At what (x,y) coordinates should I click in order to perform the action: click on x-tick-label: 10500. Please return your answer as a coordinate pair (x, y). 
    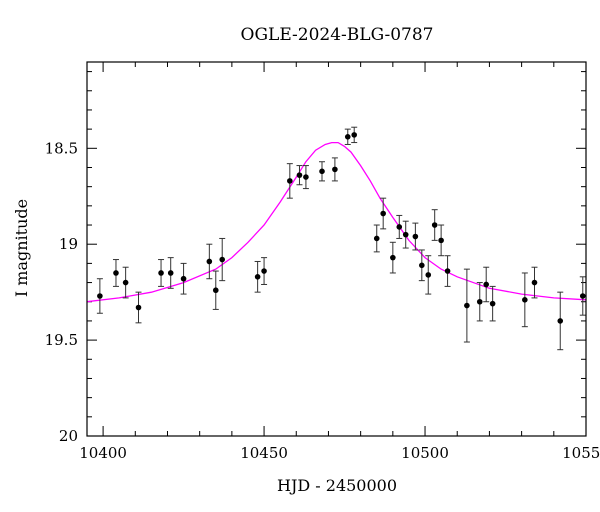
    Looking at the image, I should click on (425, 453).